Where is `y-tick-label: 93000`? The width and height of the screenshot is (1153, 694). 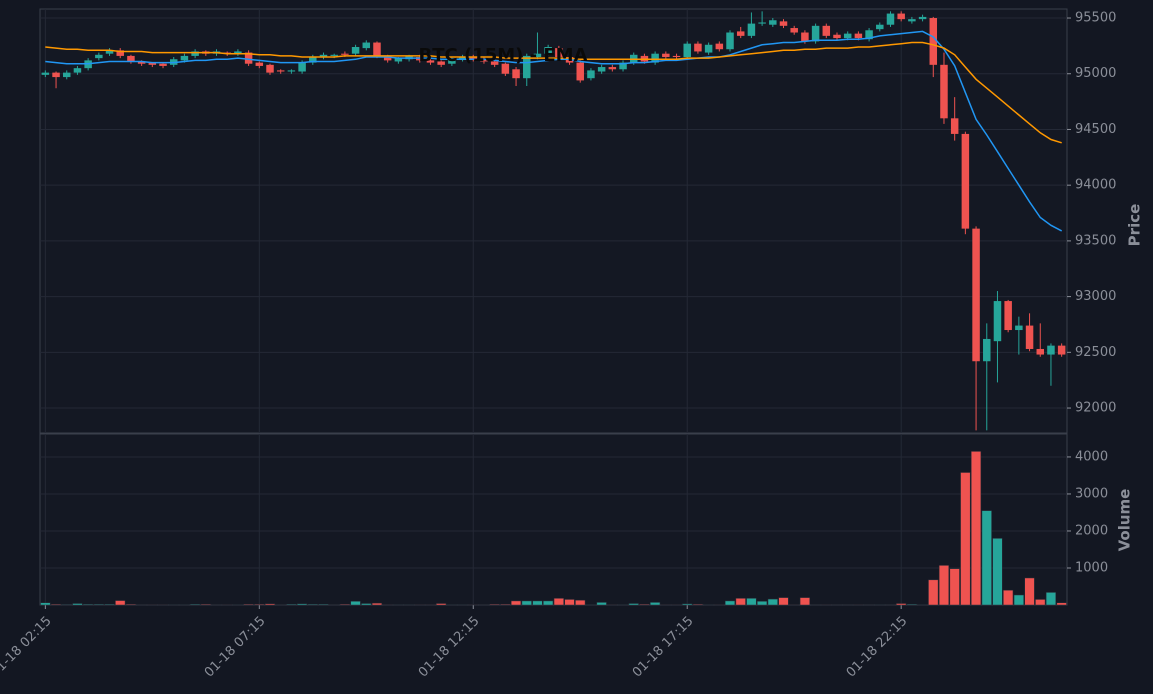 y-tick-label: 93000 is located at coordinates (1095, 296).